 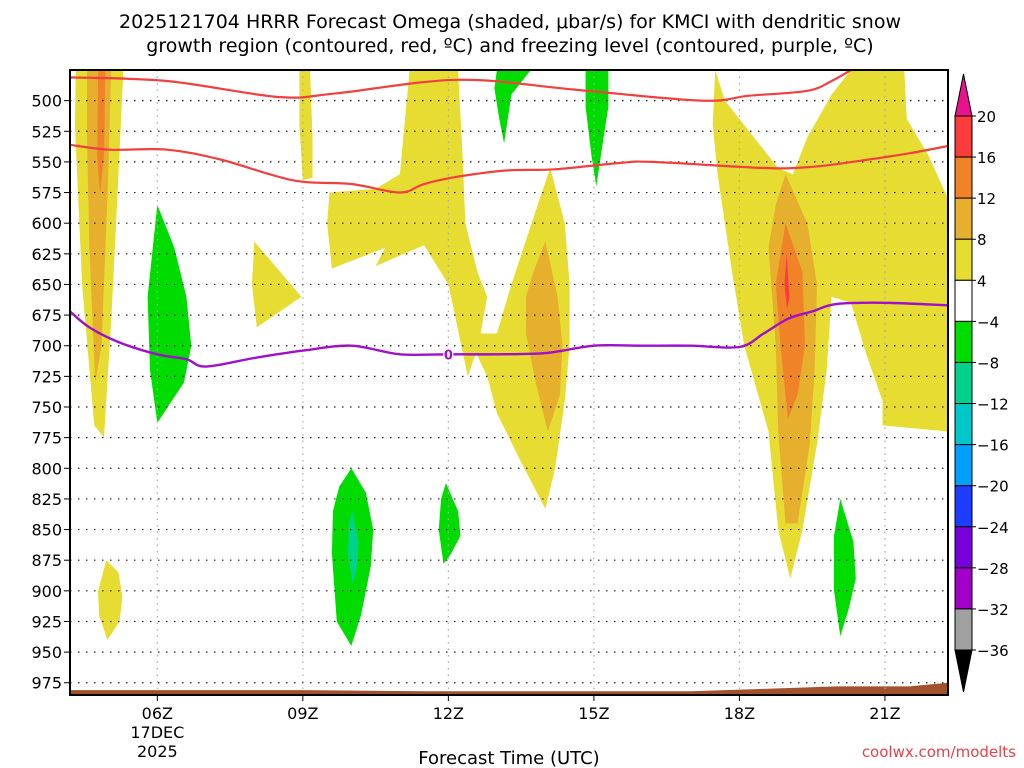 What do you see at coordinates (46, 284) in the screenshot?
I see `y-tick-label: 650` at bounding box center [46, 284].